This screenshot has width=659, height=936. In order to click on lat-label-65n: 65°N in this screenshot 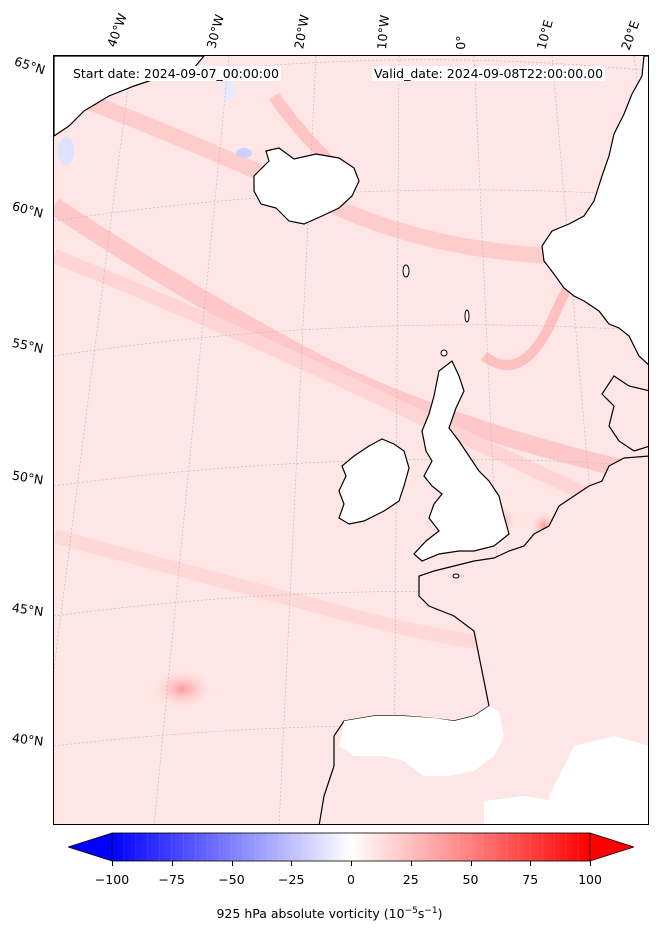, I will do `click(30, 65)`.